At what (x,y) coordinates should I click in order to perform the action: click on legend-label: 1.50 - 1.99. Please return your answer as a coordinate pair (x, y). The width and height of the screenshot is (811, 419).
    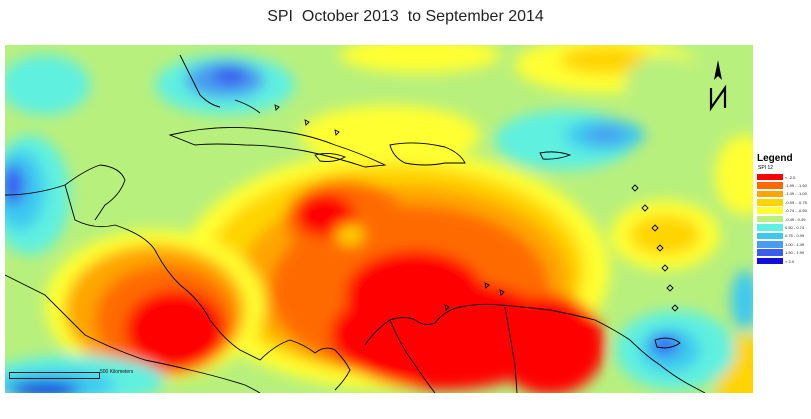
    Looking at the image, I should click on (795, 253).